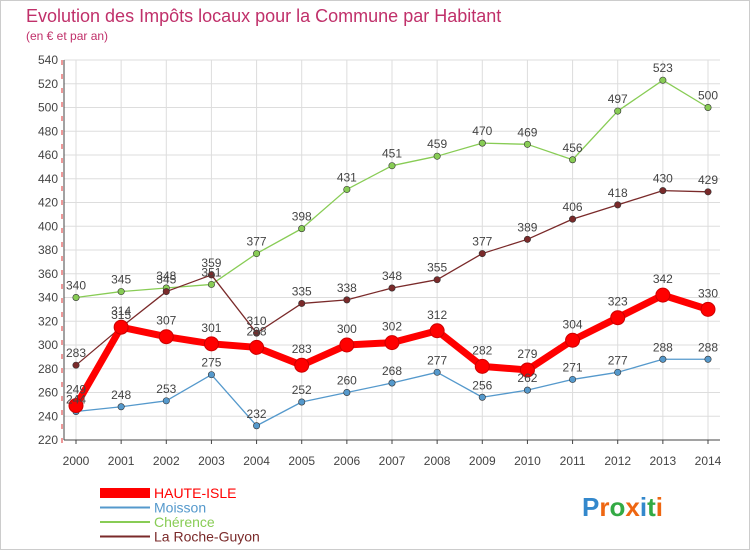  I want to click on data-label: 304, so click(573, 324).